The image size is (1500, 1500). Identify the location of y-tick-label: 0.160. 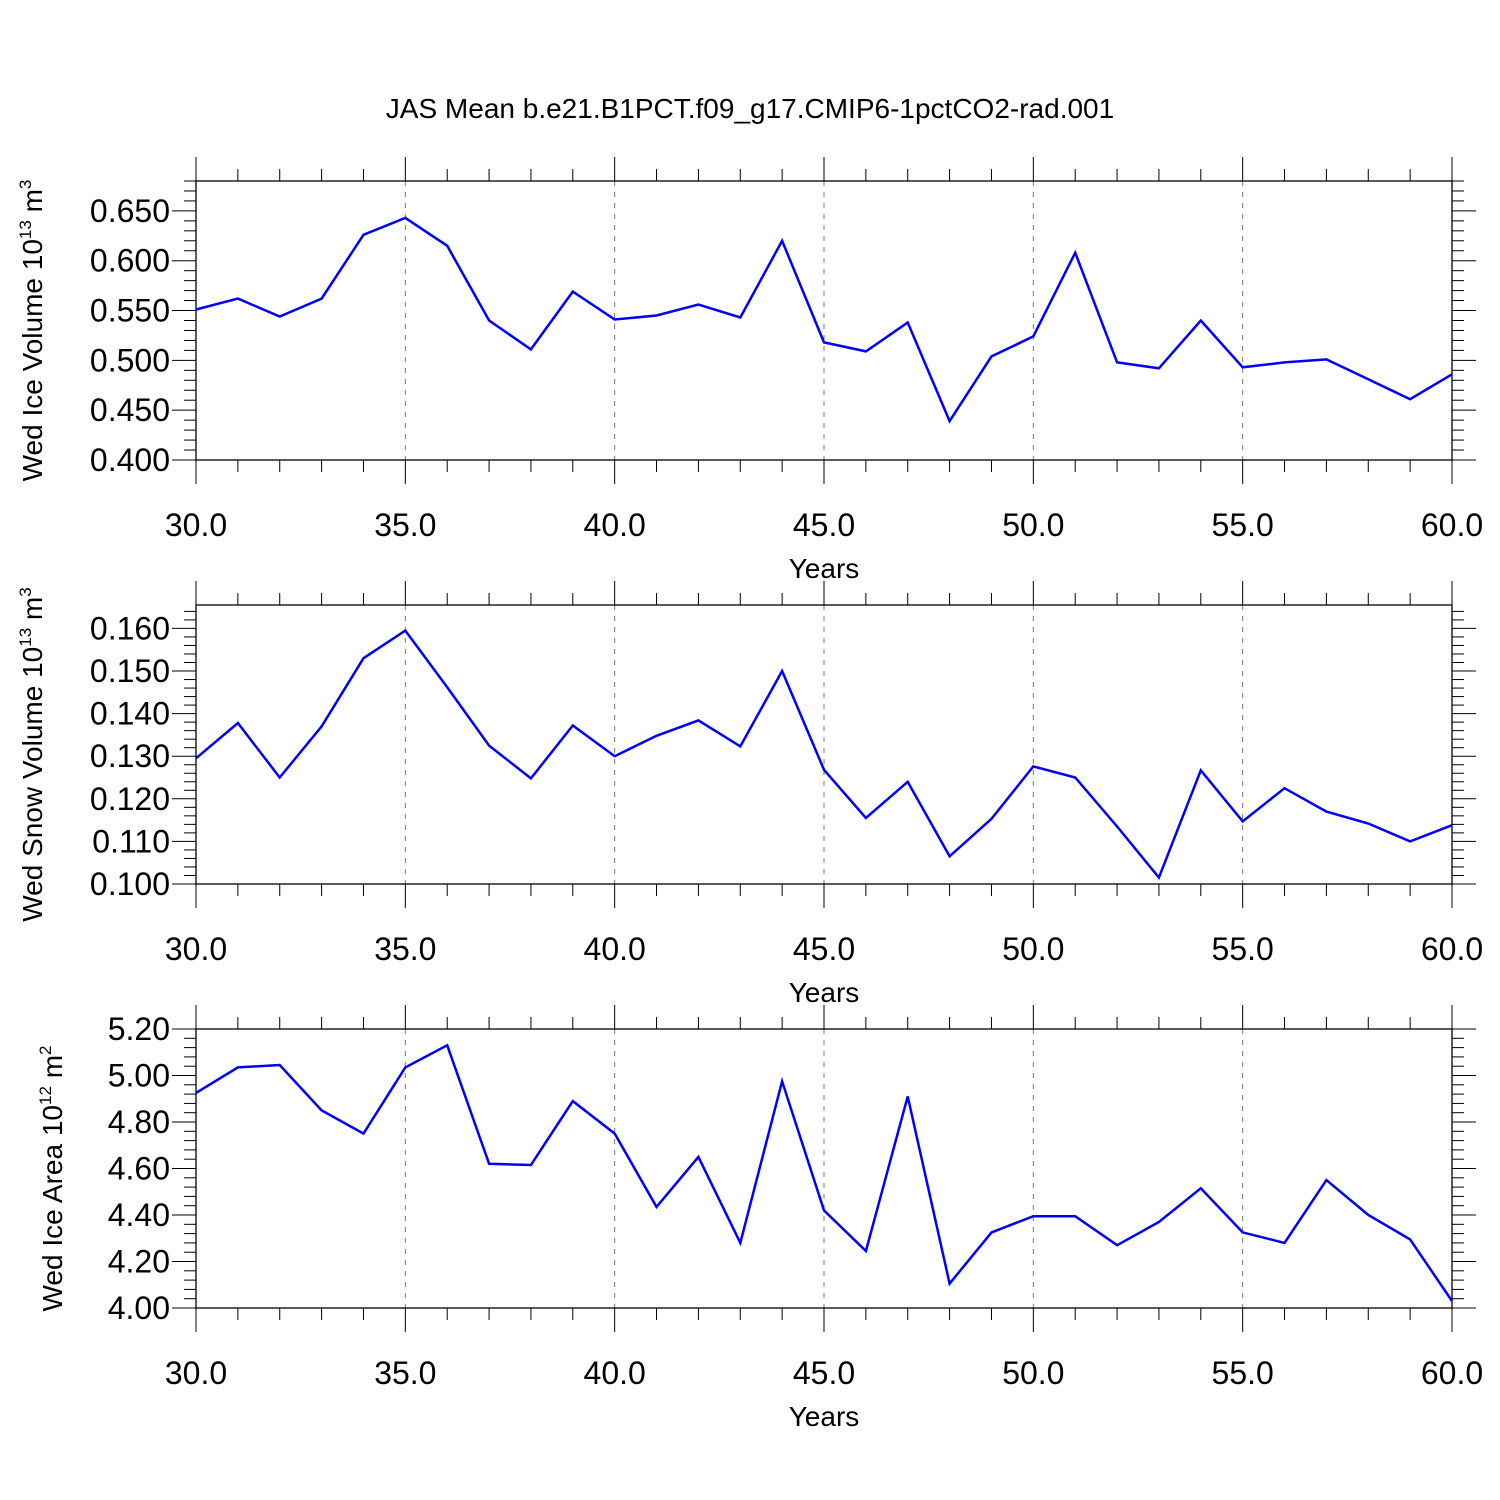
(130, 628).